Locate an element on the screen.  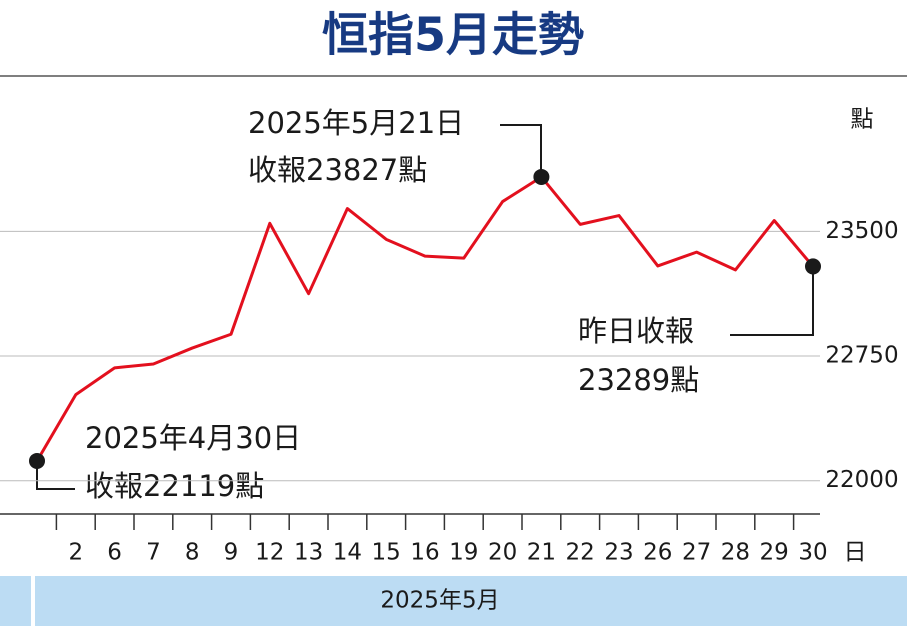
x-tick-label: 21 is located at coordinates (541, 553).